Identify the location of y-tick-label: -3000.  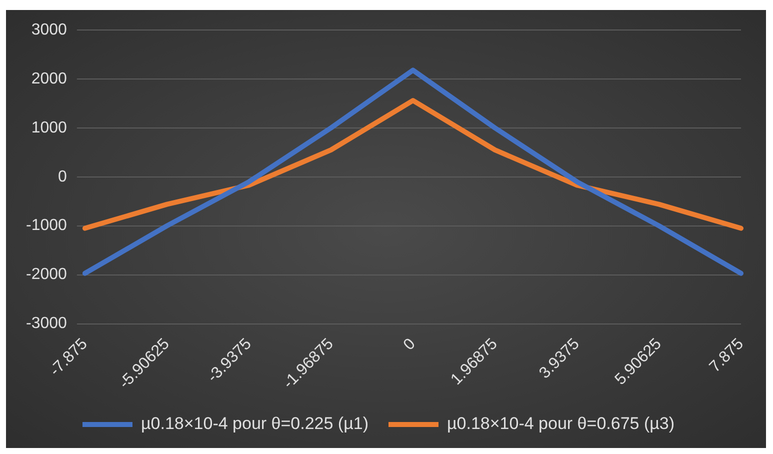
(47, 323).